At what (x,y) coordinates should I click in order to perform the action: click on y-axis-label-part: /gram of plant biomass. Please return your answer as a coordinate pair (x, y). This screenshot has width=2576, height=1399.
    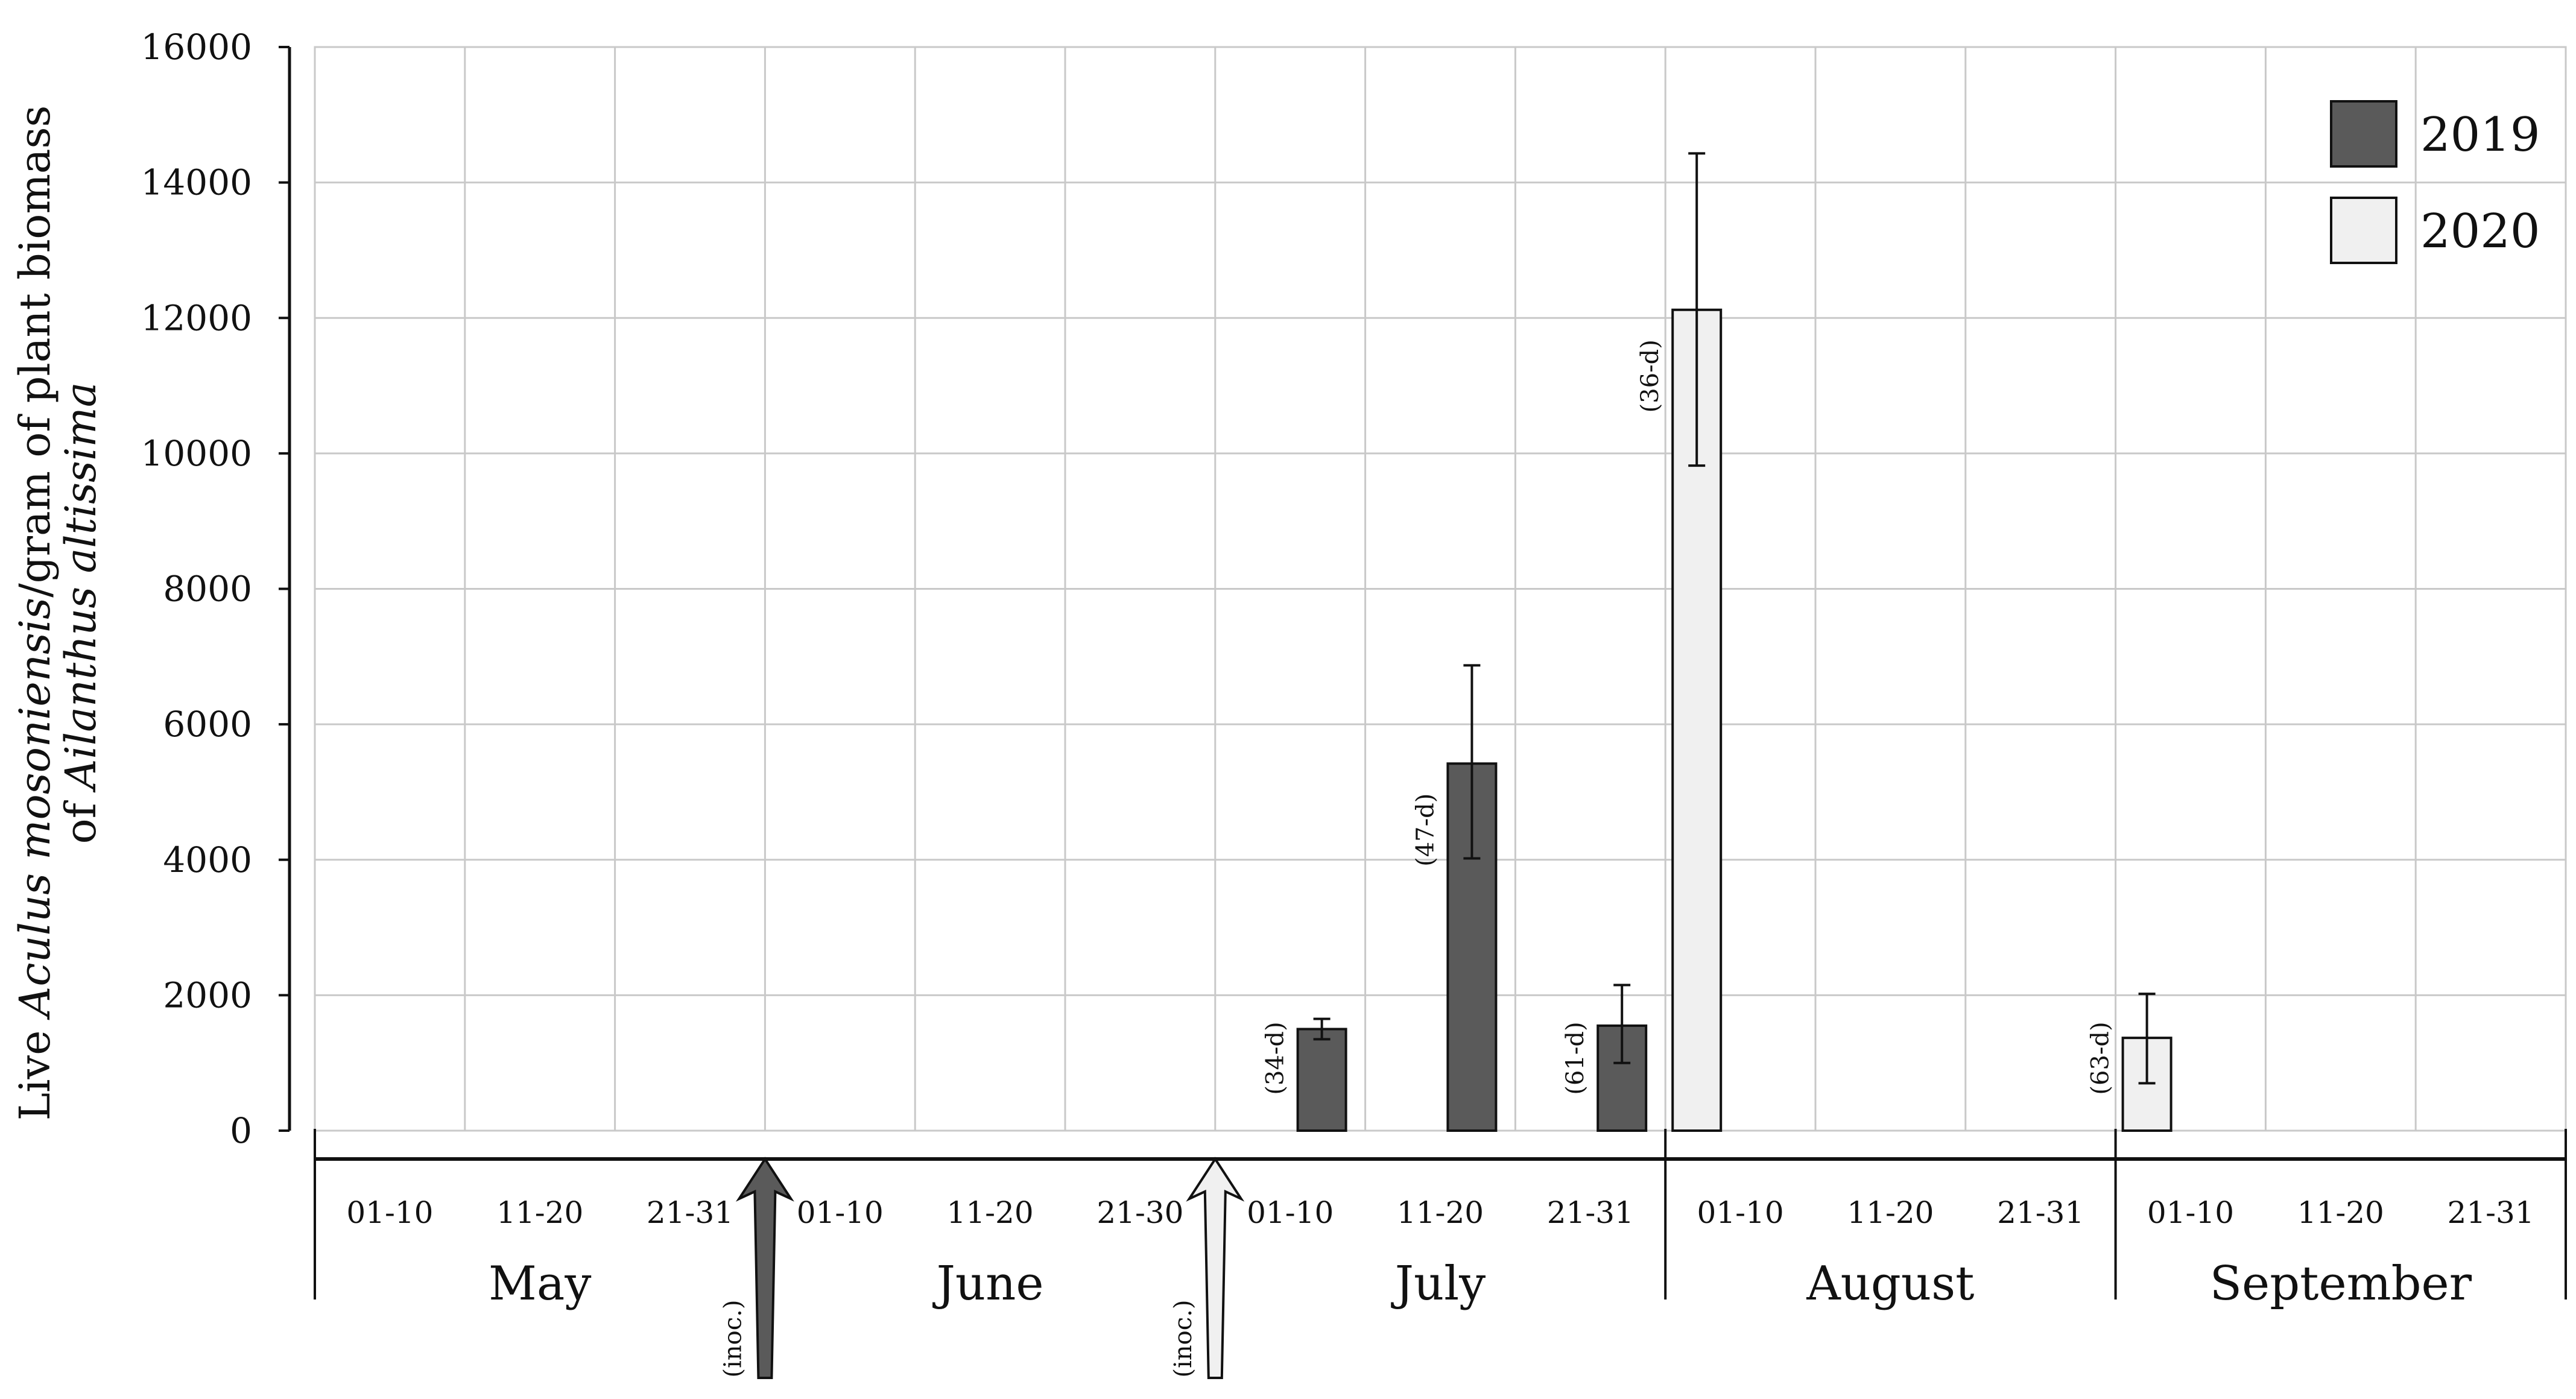
    Looking at the image, I should click on (35, 352).